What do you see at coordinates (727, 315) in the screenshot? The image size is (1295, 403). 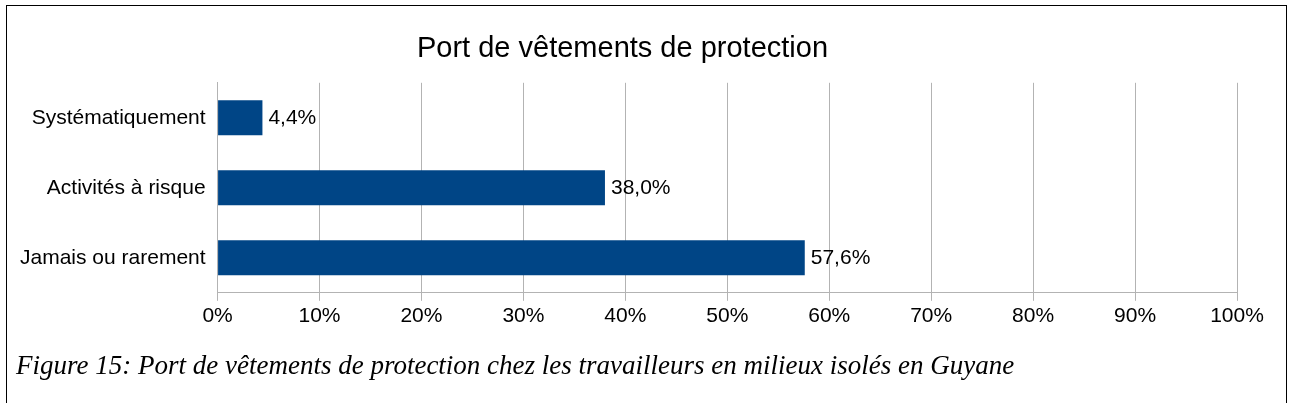 I see `x-tick-label: 50%` at bounding box center [727, 315].